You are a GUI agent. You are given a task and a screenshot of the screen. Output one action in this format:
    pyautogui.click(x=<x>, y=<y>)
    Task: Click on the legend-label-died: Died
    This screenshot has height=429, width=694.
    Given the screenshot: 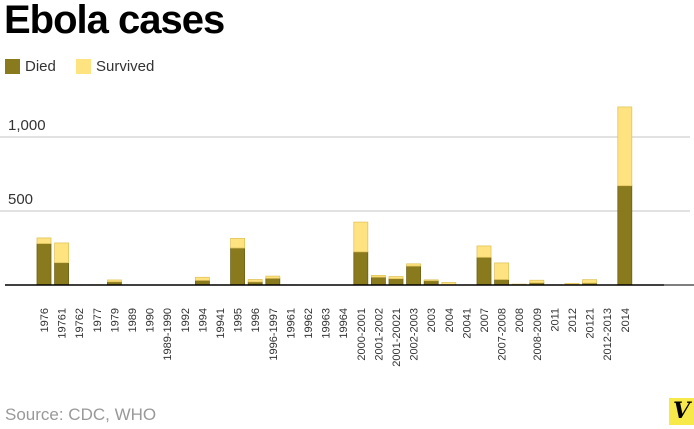 What is the action you would take?
    pyautogui.click(x=40, y=66)
    